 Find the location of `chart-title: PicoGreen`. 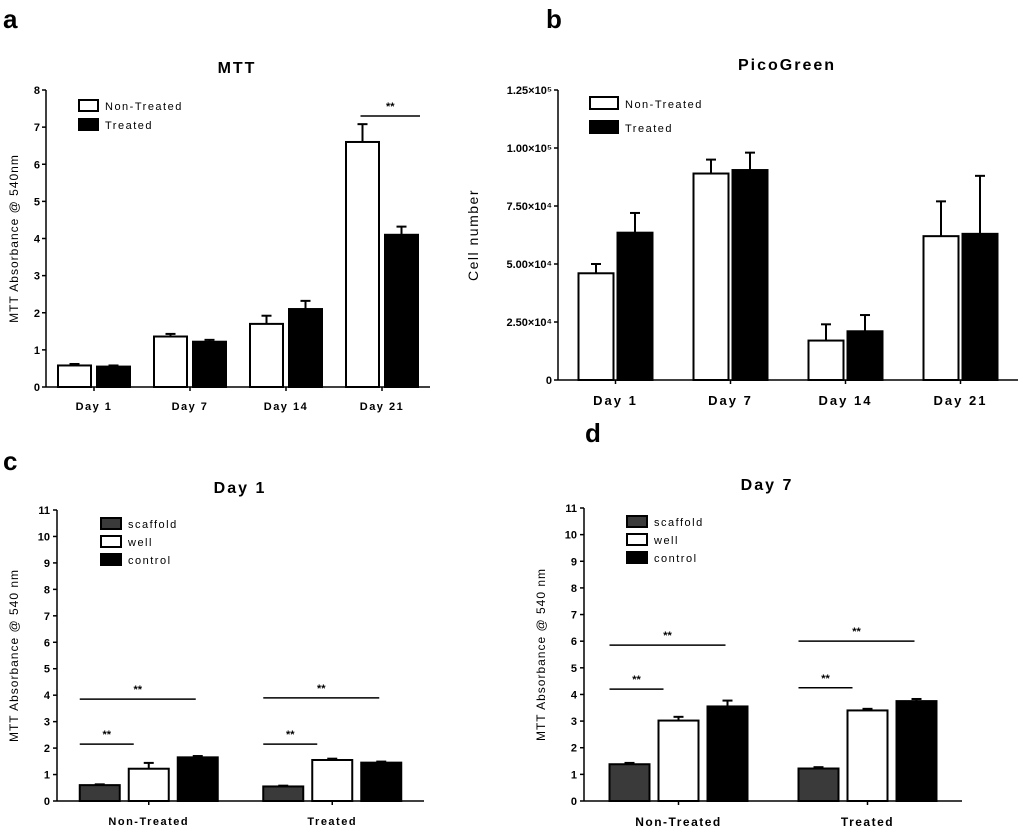

chart-title: PicoGreen is located at coordinates (787, 65).